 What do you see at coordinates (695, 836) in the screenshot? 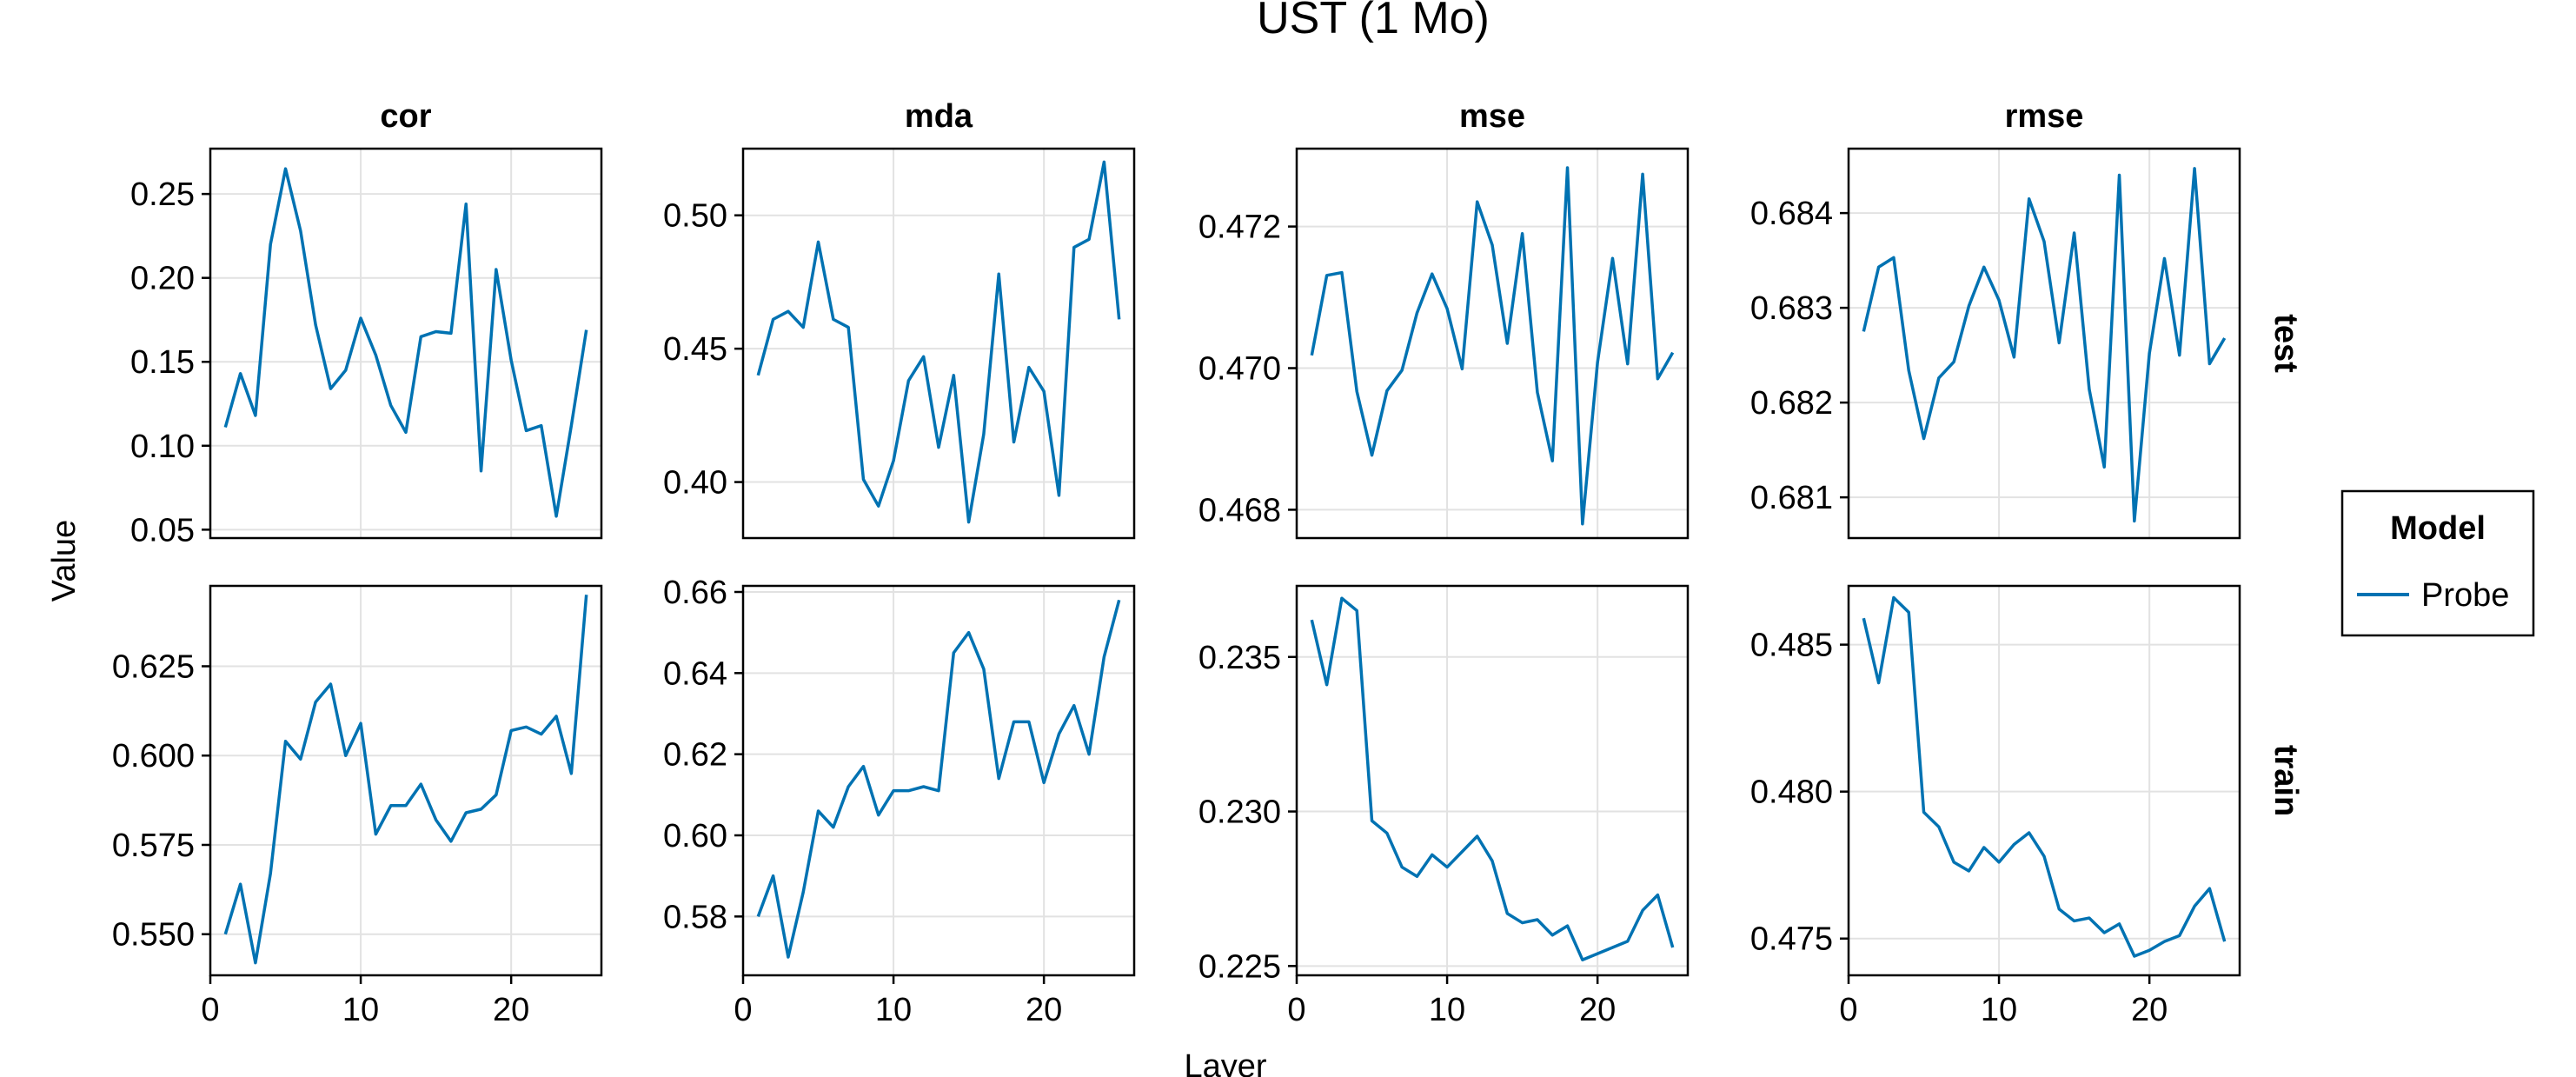
I see `y-tick-label: 0.60` at bounding box center [695, 836].